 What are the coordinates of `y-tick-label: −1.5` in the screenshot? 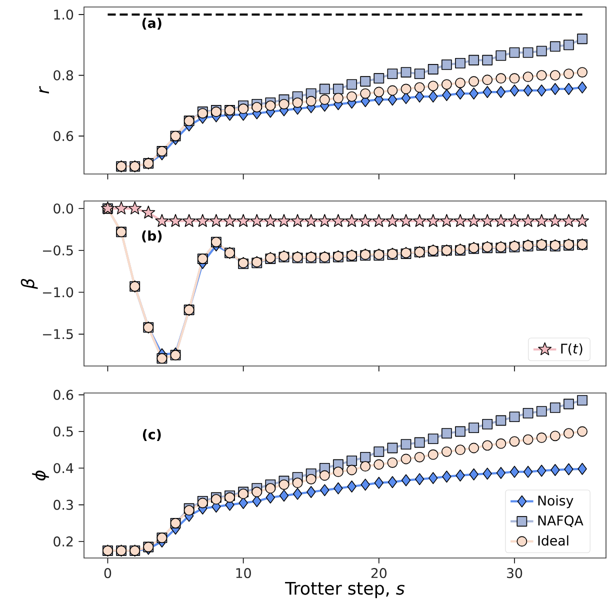 It's located at (58, 334).